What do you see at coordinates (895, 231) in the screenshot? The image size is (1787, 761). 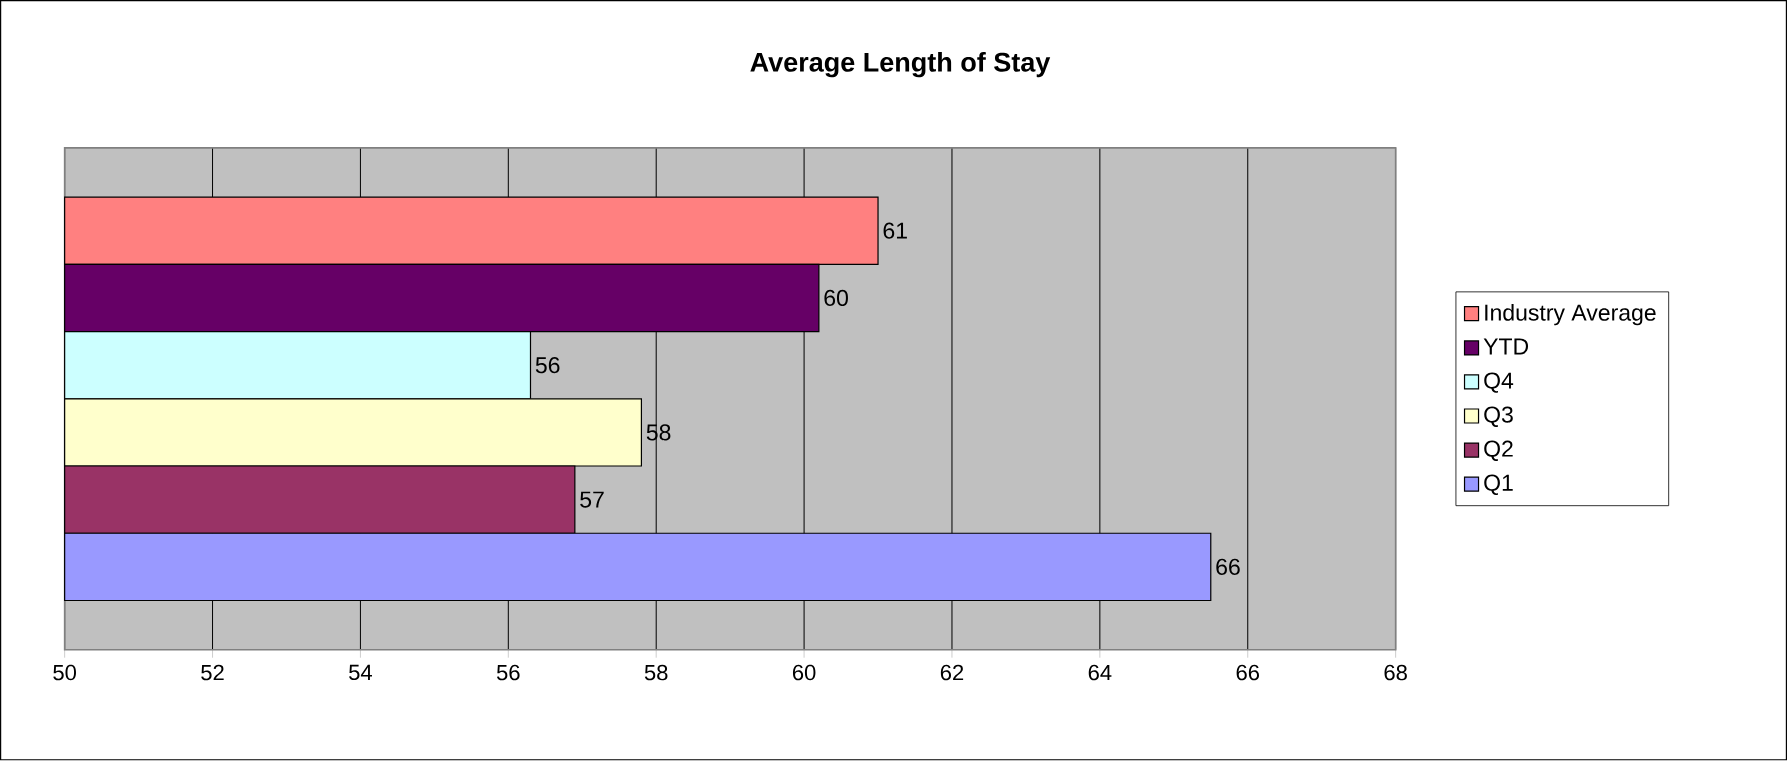 I see `data-label: 61` at bounding box center [895, 231].